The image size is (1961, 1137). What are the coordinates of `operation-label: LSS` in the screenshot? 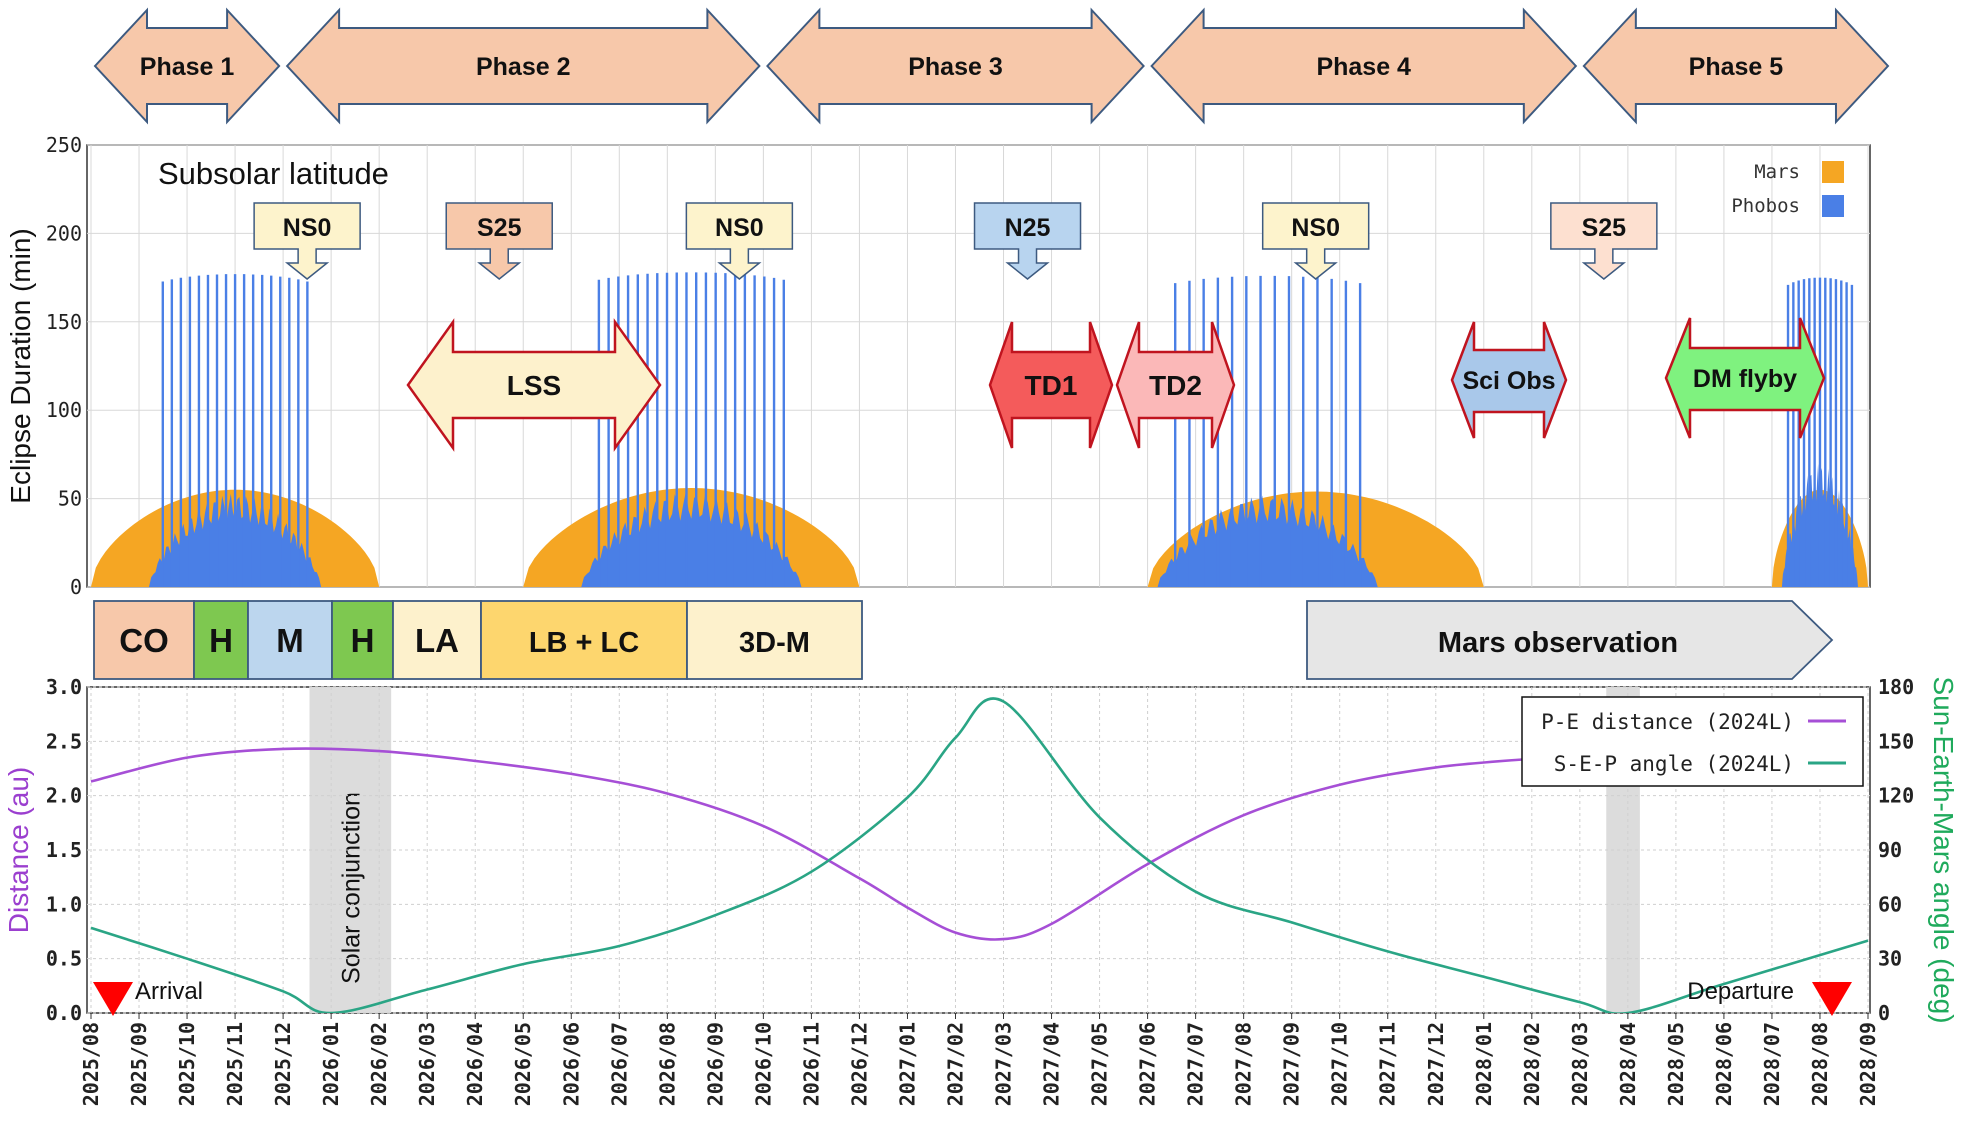 It's located at (534, 385).